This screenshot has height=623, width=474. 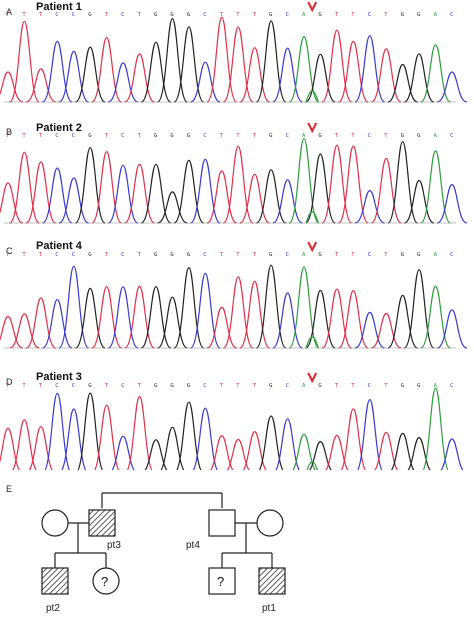 I want to click on pt3-male-affected, so click(x=102, y=523).